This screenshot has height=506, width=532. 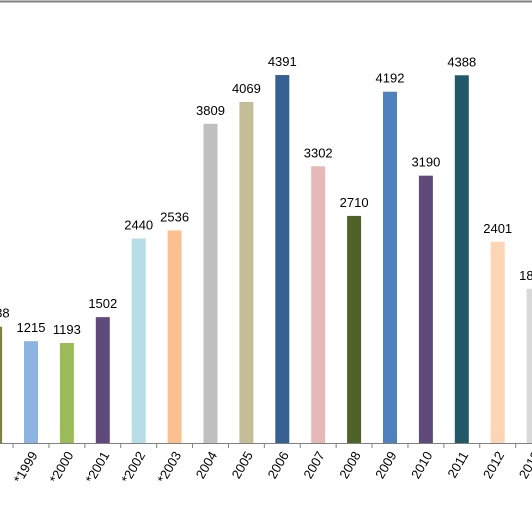 What do you see at coordinates (242, 465) in the screenshot?
I see `x-tick-label: 2005` at bounding box center [242, 465].